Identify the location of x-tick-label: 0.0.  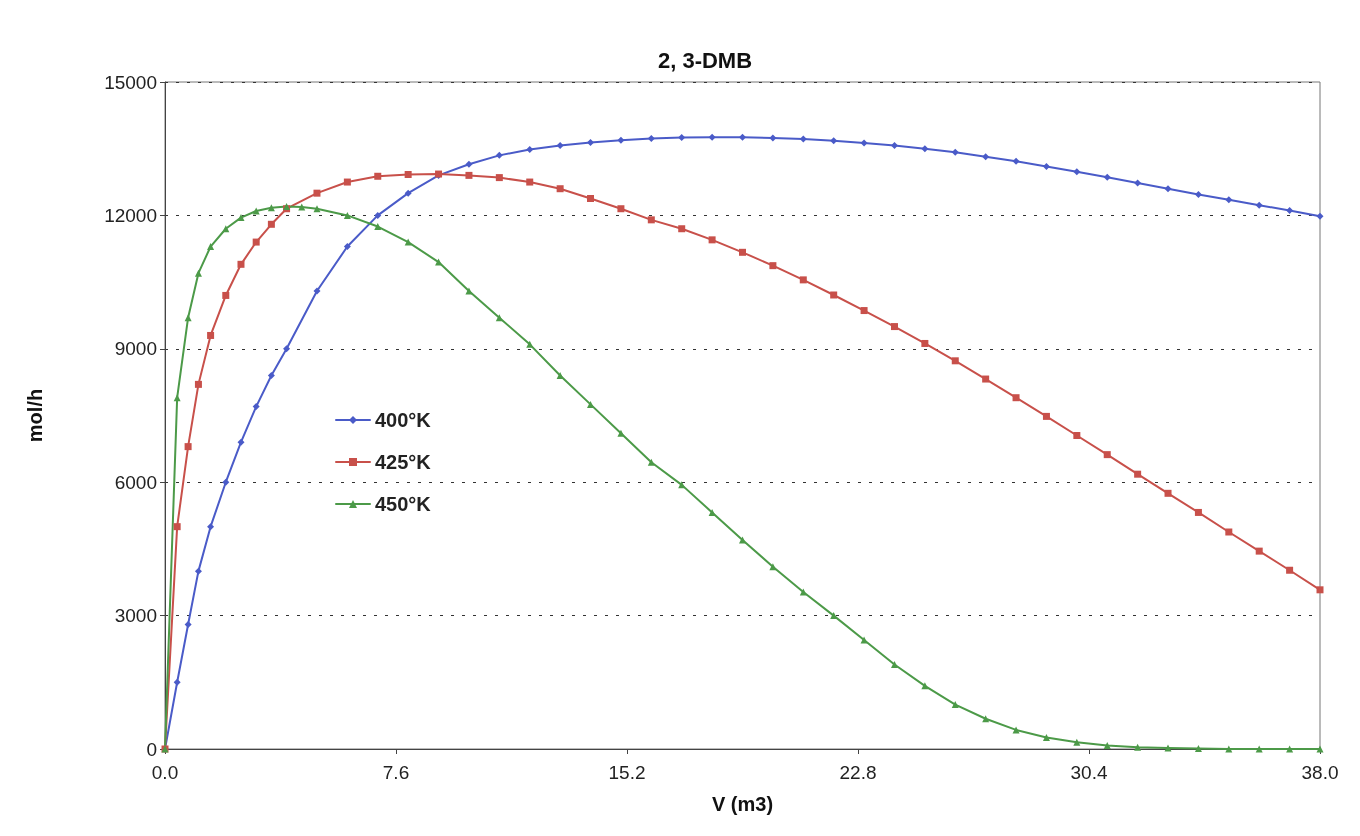
(165, 772).